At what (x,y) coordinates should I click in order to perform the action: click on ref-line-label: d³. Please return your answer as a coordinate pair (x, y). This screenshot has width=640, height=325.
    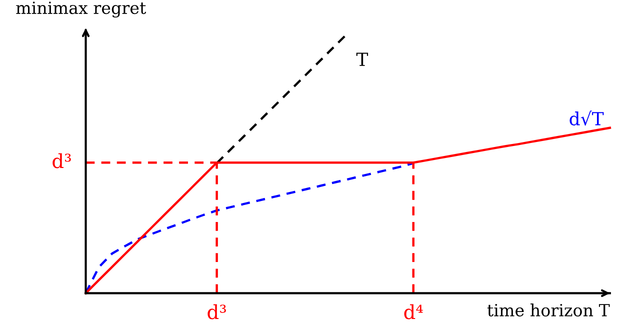
    Looking at the image, I should click on (61, 160).